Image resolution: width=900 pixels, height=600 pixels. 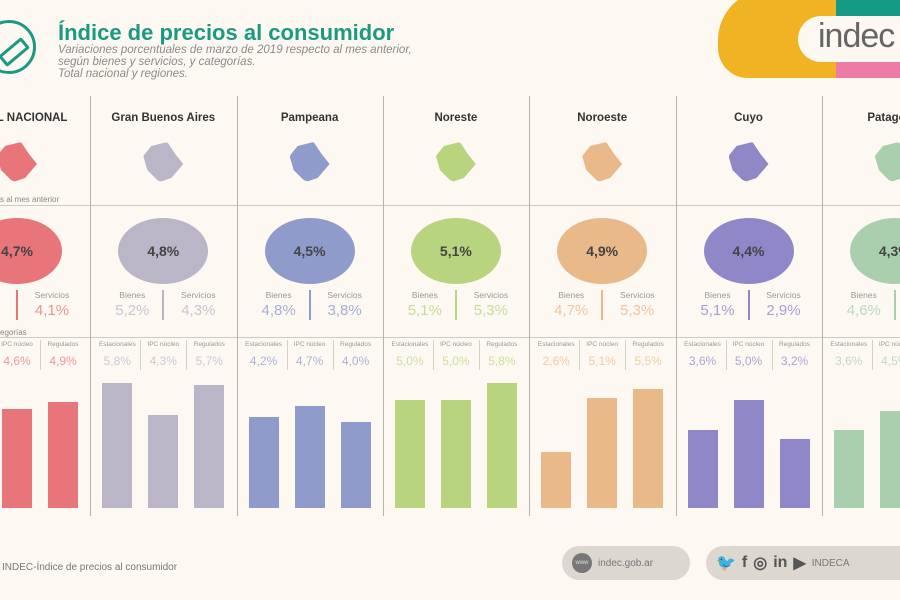 What do you see at coordinates (760, 563) in the screenshot?
I see `instagram-icon: ◎` at bounding box center [760, 563].